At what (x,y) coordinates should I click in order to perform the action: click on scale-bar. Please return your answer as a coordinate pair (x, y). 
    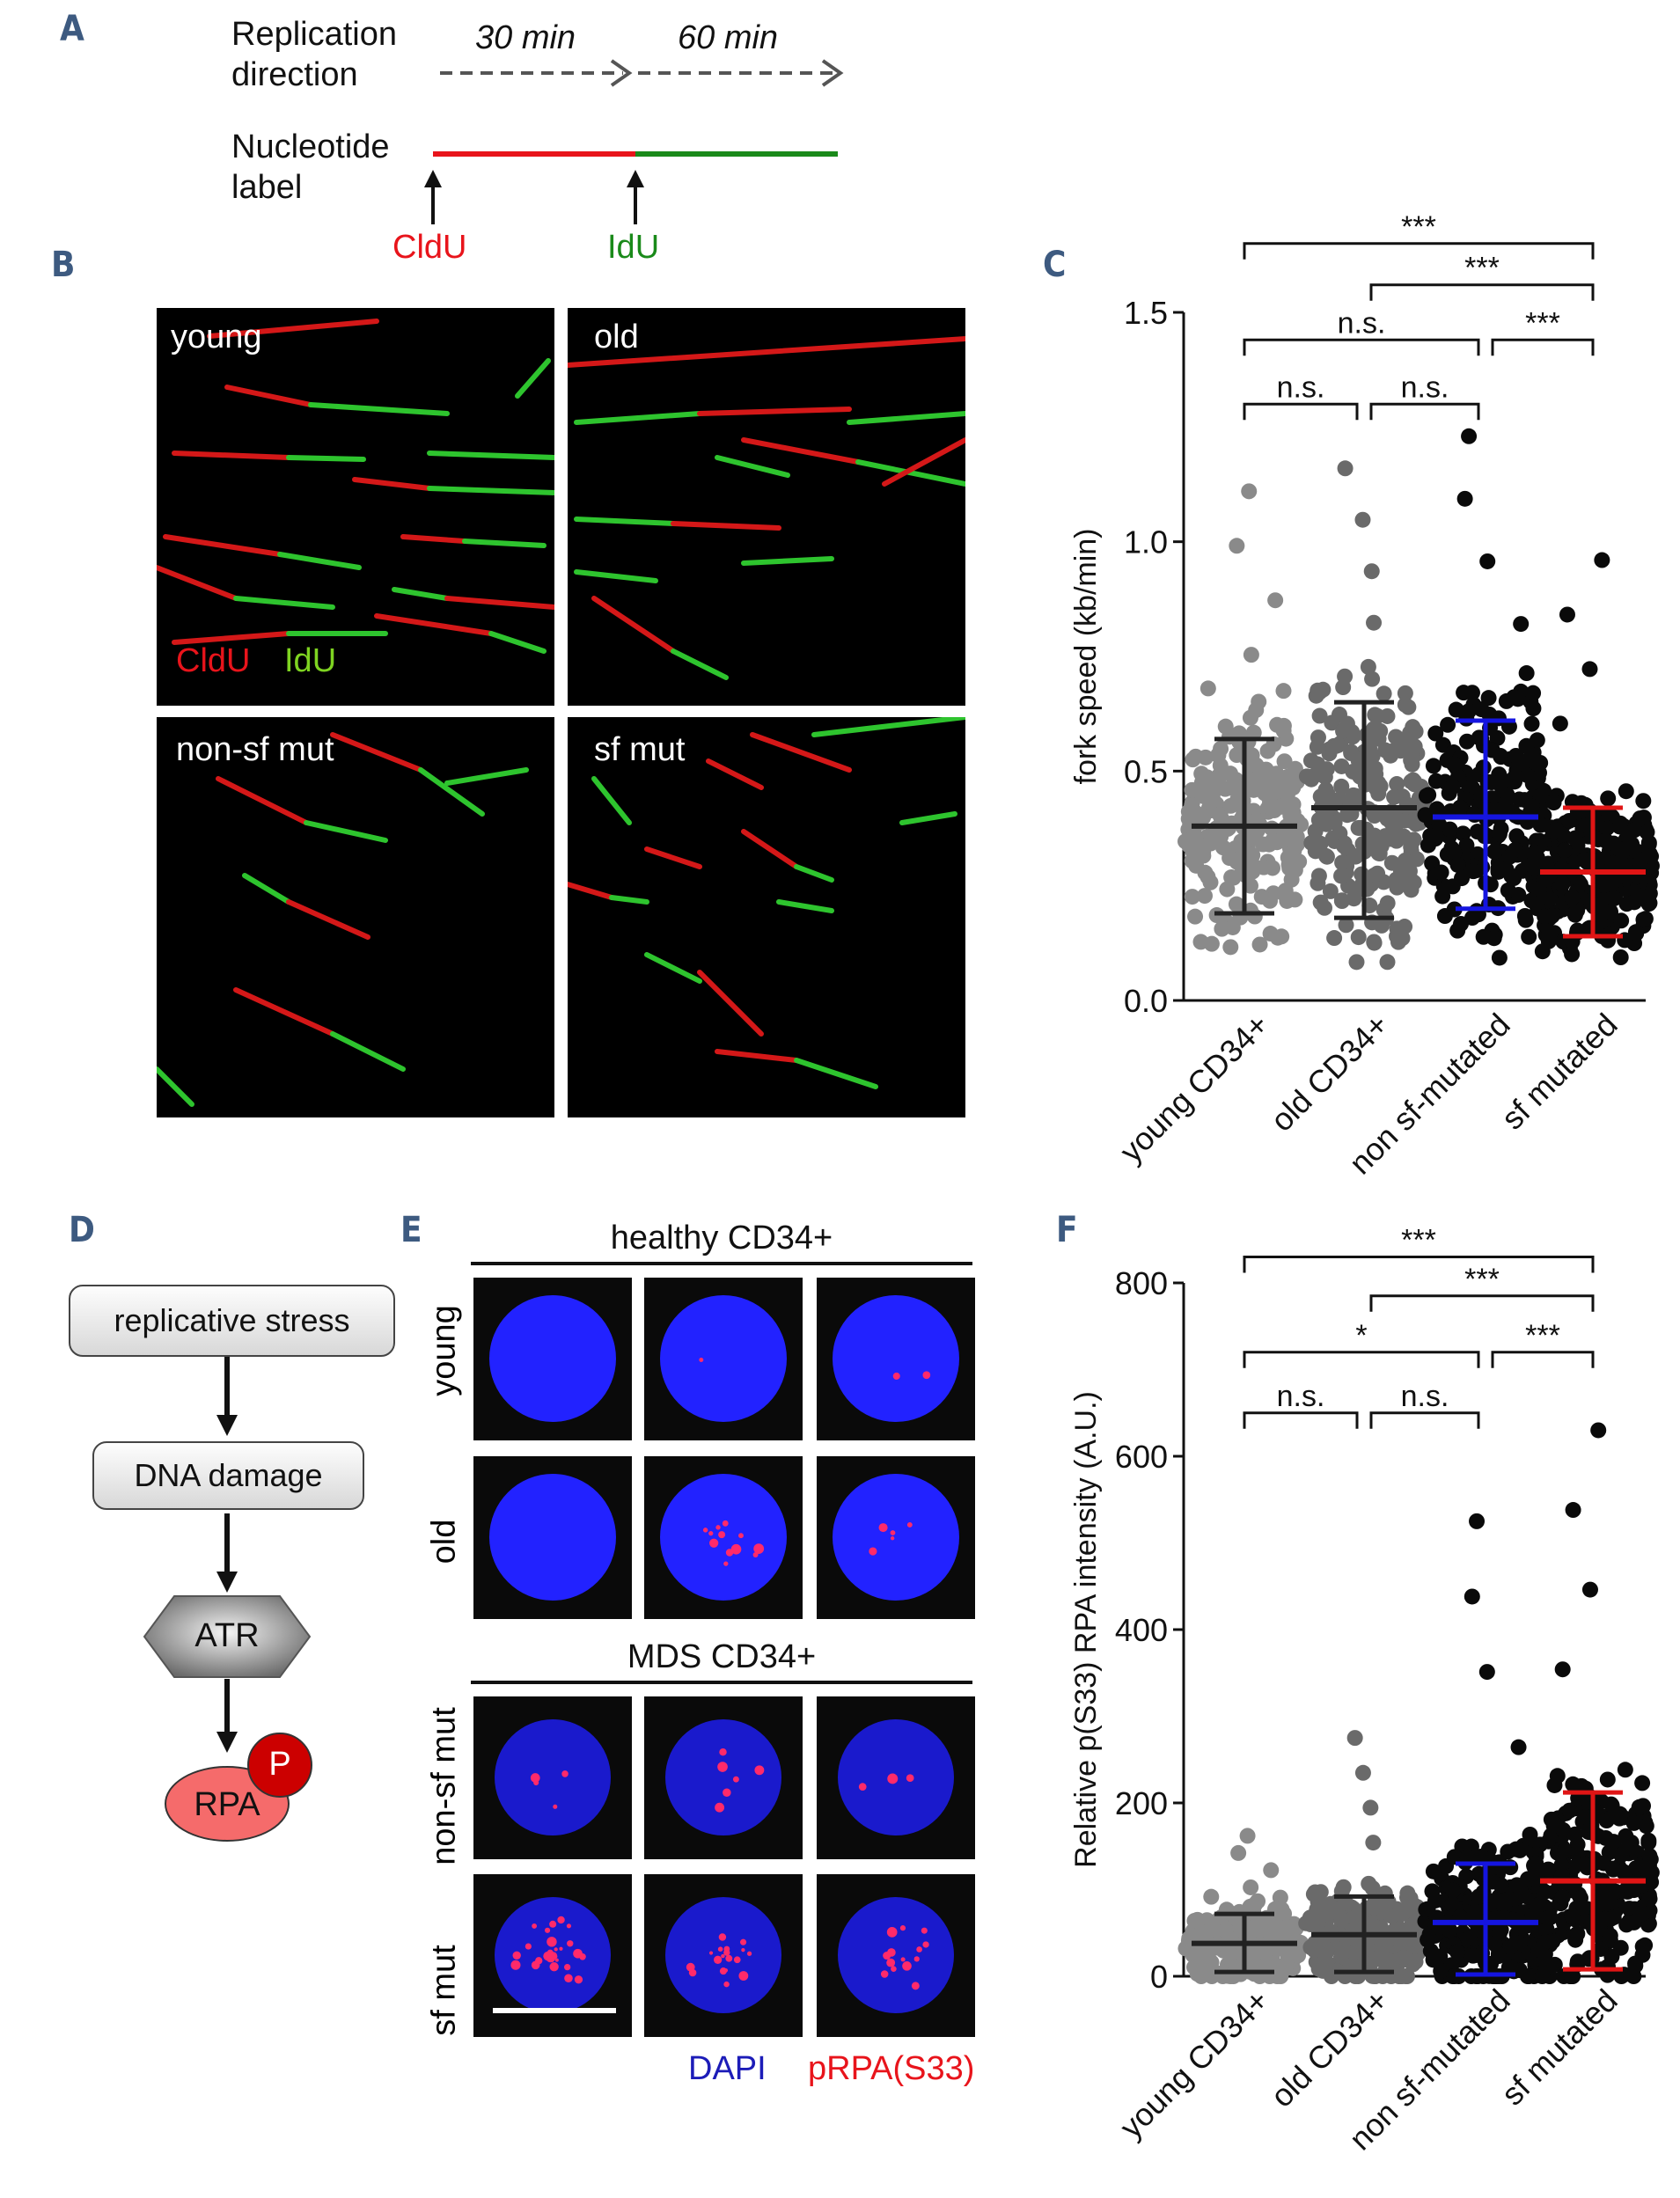
    Looking at the image, I should click on (554, 2010).